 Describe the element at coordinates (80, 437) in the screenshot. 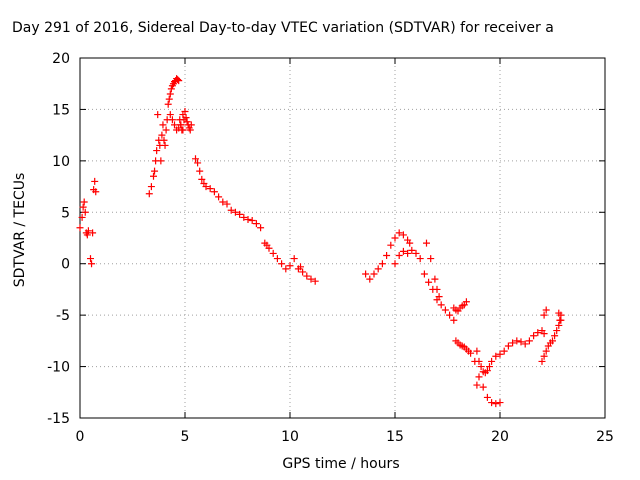

I see `x-tick-label: 0` at that location.